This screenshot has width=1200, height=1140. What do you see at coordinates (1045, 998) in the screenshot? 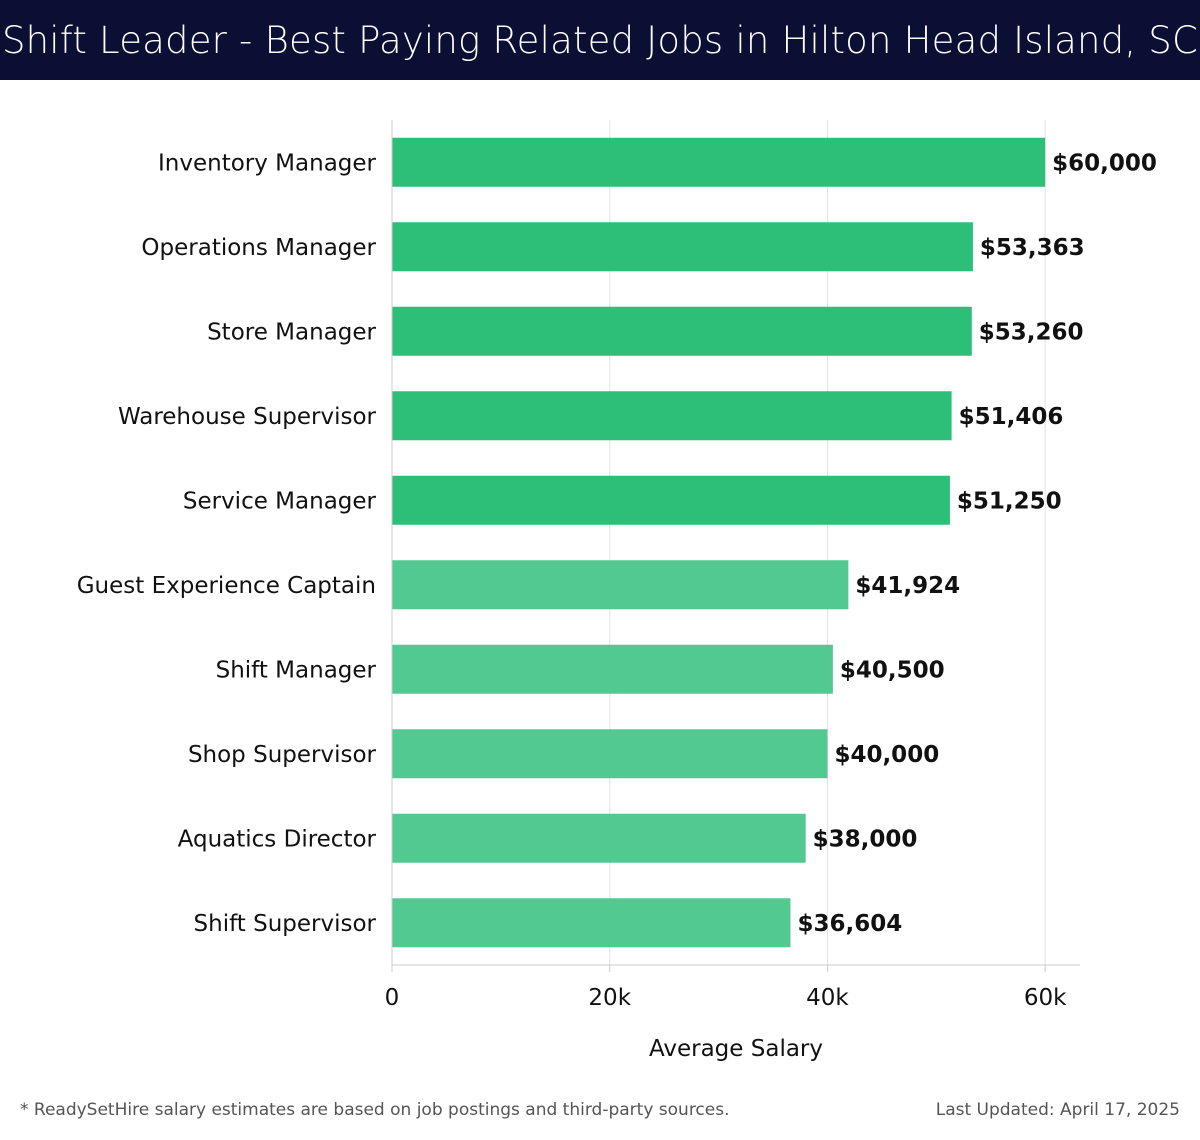
I see `x-tick-label: 60k` at bounding box center [1045, 998].